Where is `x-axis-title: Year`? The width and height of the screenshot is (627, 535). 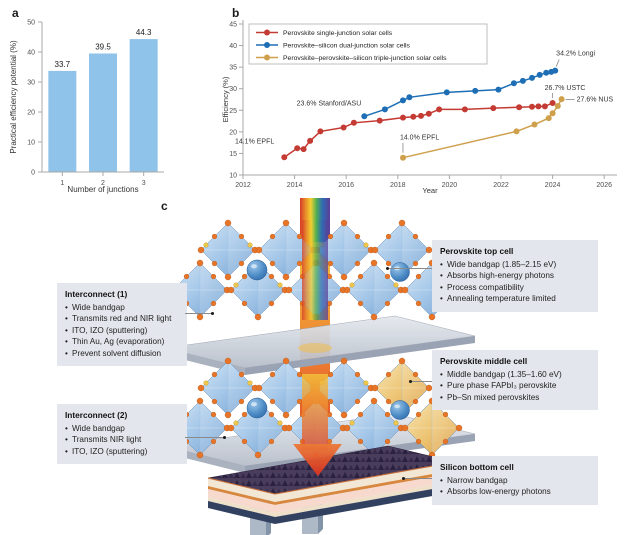
x-axis-title: Year is located at coordinates (430, 190).